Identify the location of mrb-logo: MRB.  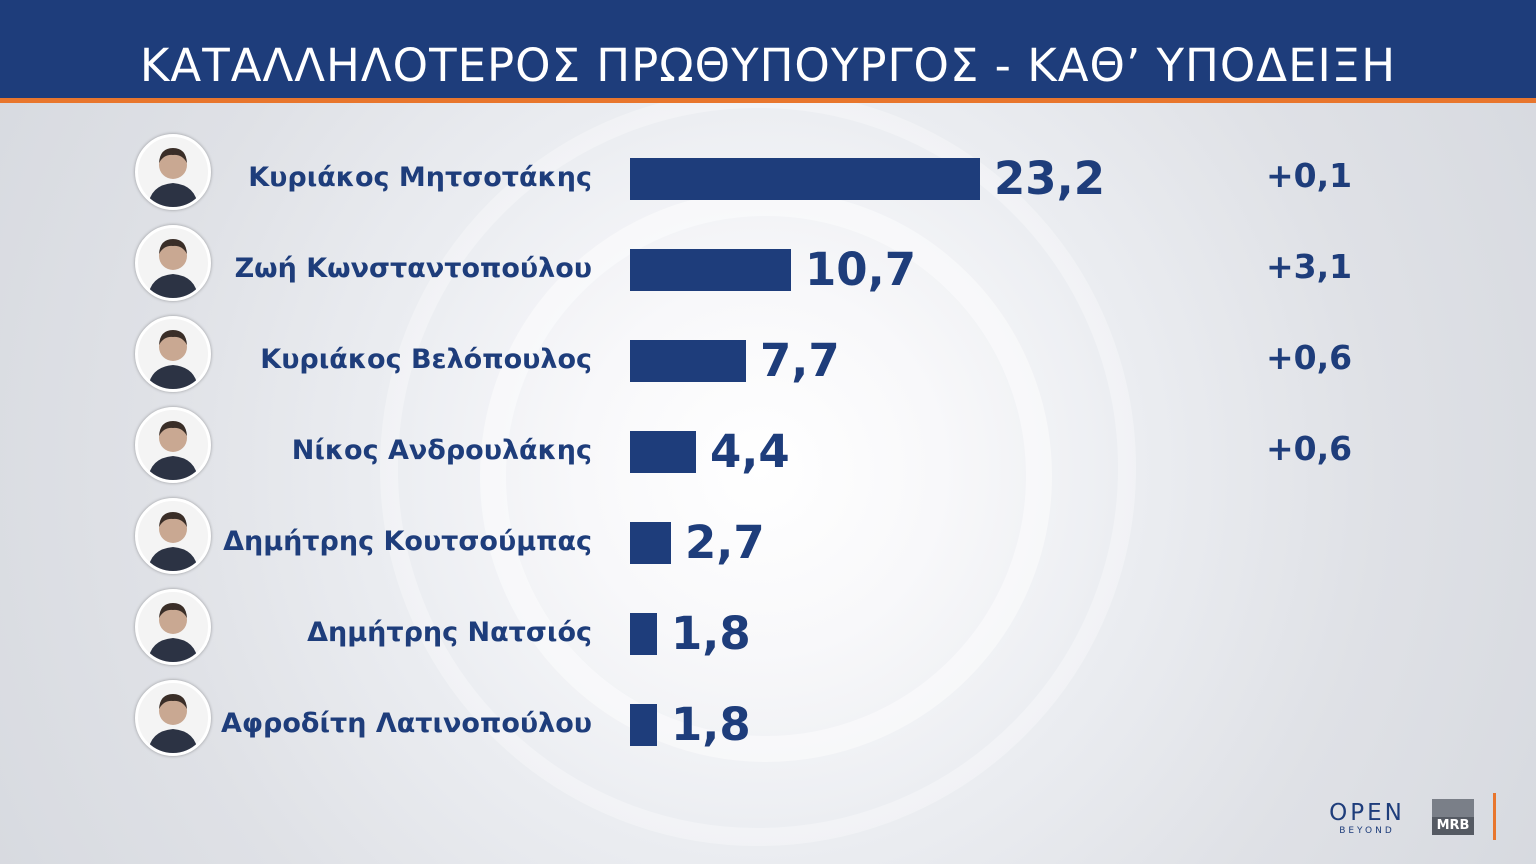
(1453, 817).